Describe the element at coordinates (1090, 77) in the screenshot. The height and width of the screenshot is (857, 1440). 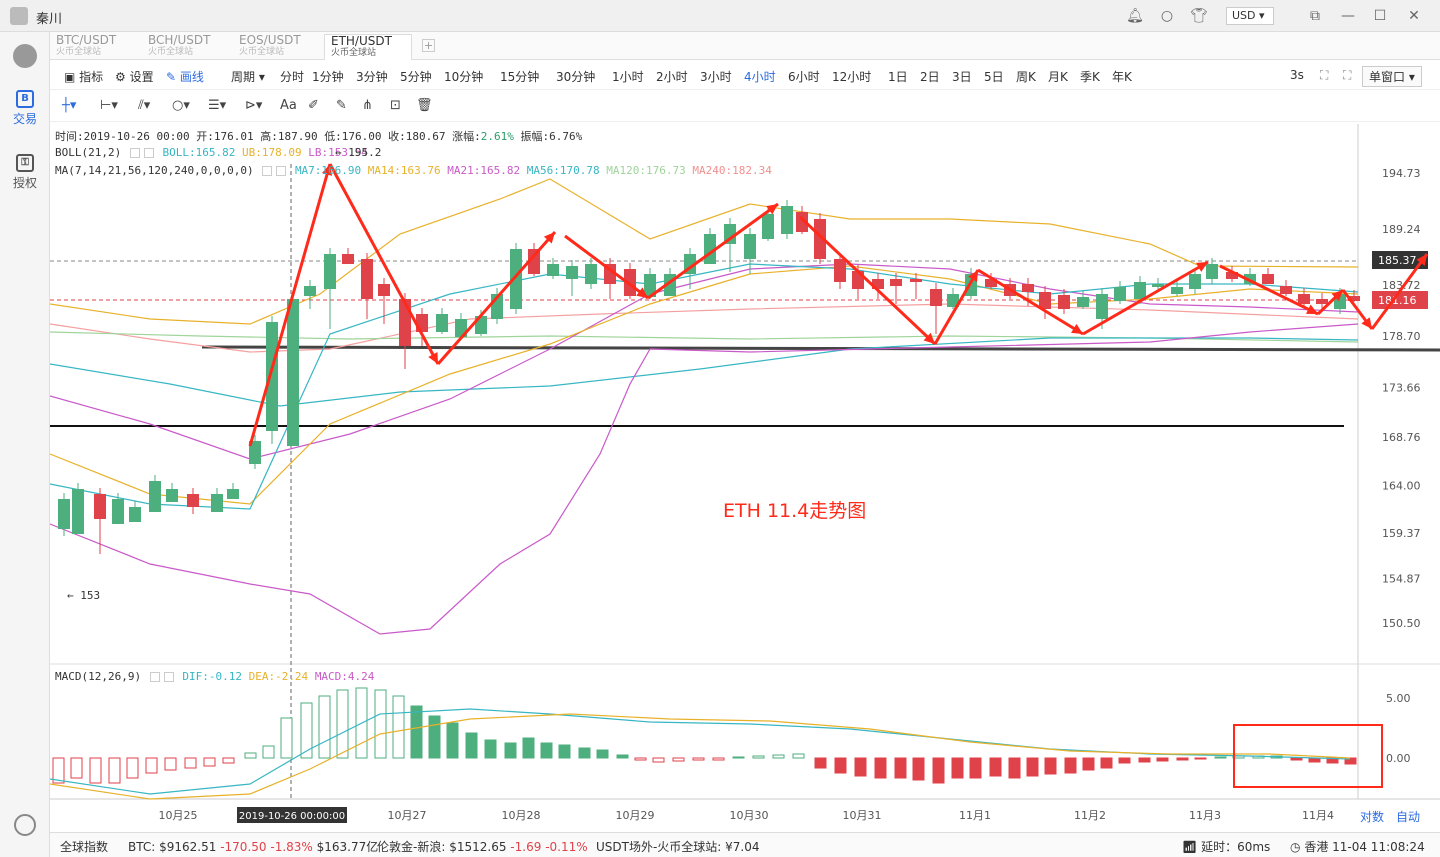
I see `period-19: 季K` at that location.